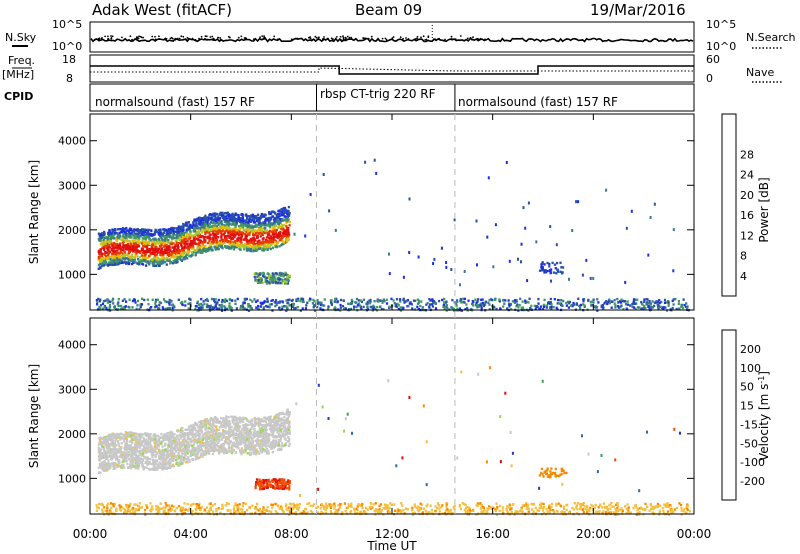 The image size is (800, 554). What do you see at coordinates (400, 35) in the screenshot?
I see `noise-panel: N.Sky 10^5 10^0 10^5 10^0 N.Search` at bounding box center [400, 35].